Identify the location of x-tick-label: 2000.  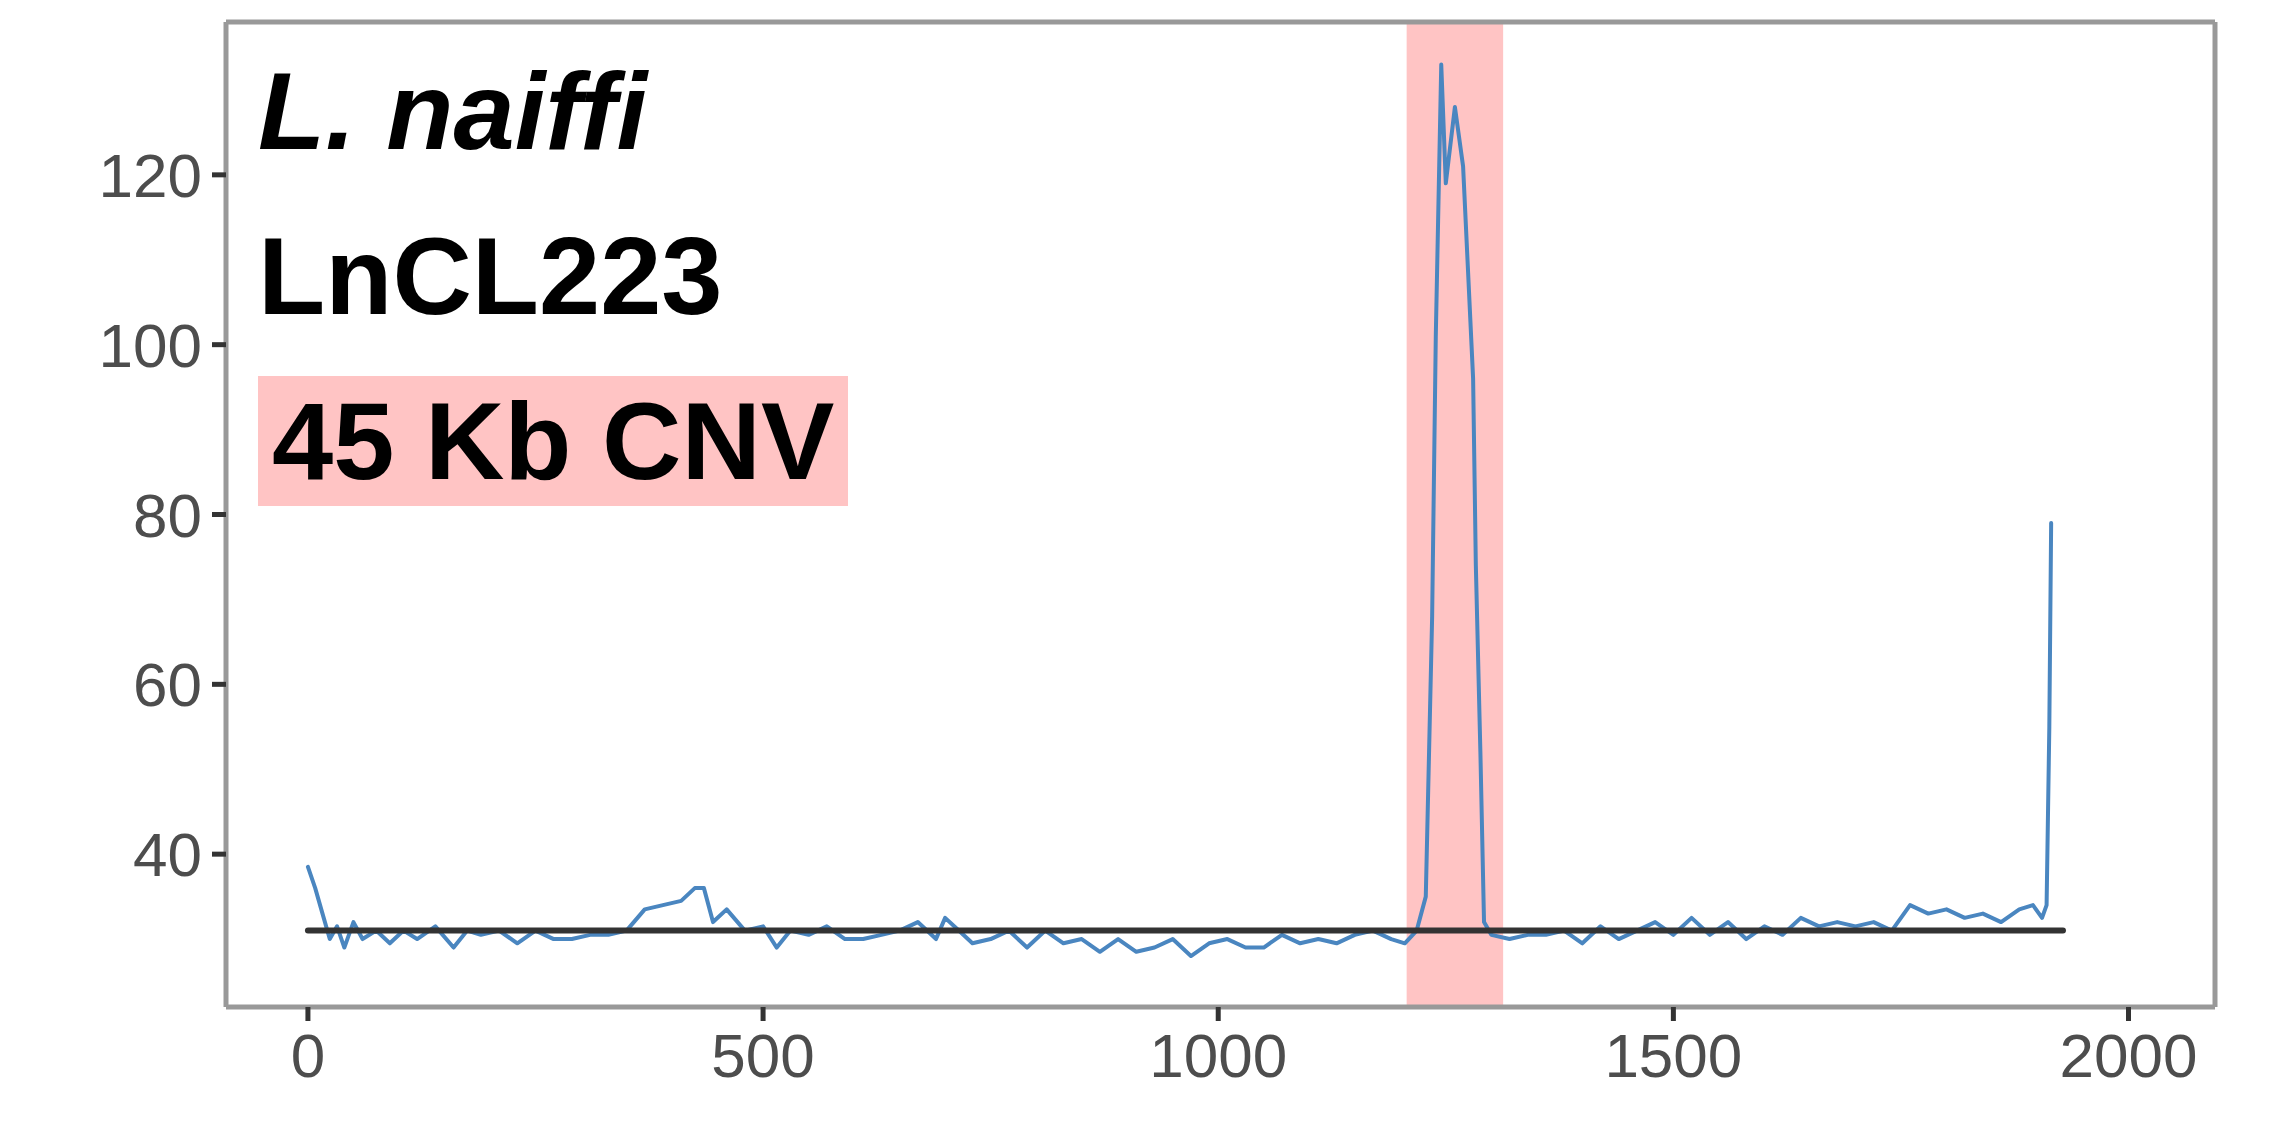
(2128, 1056).